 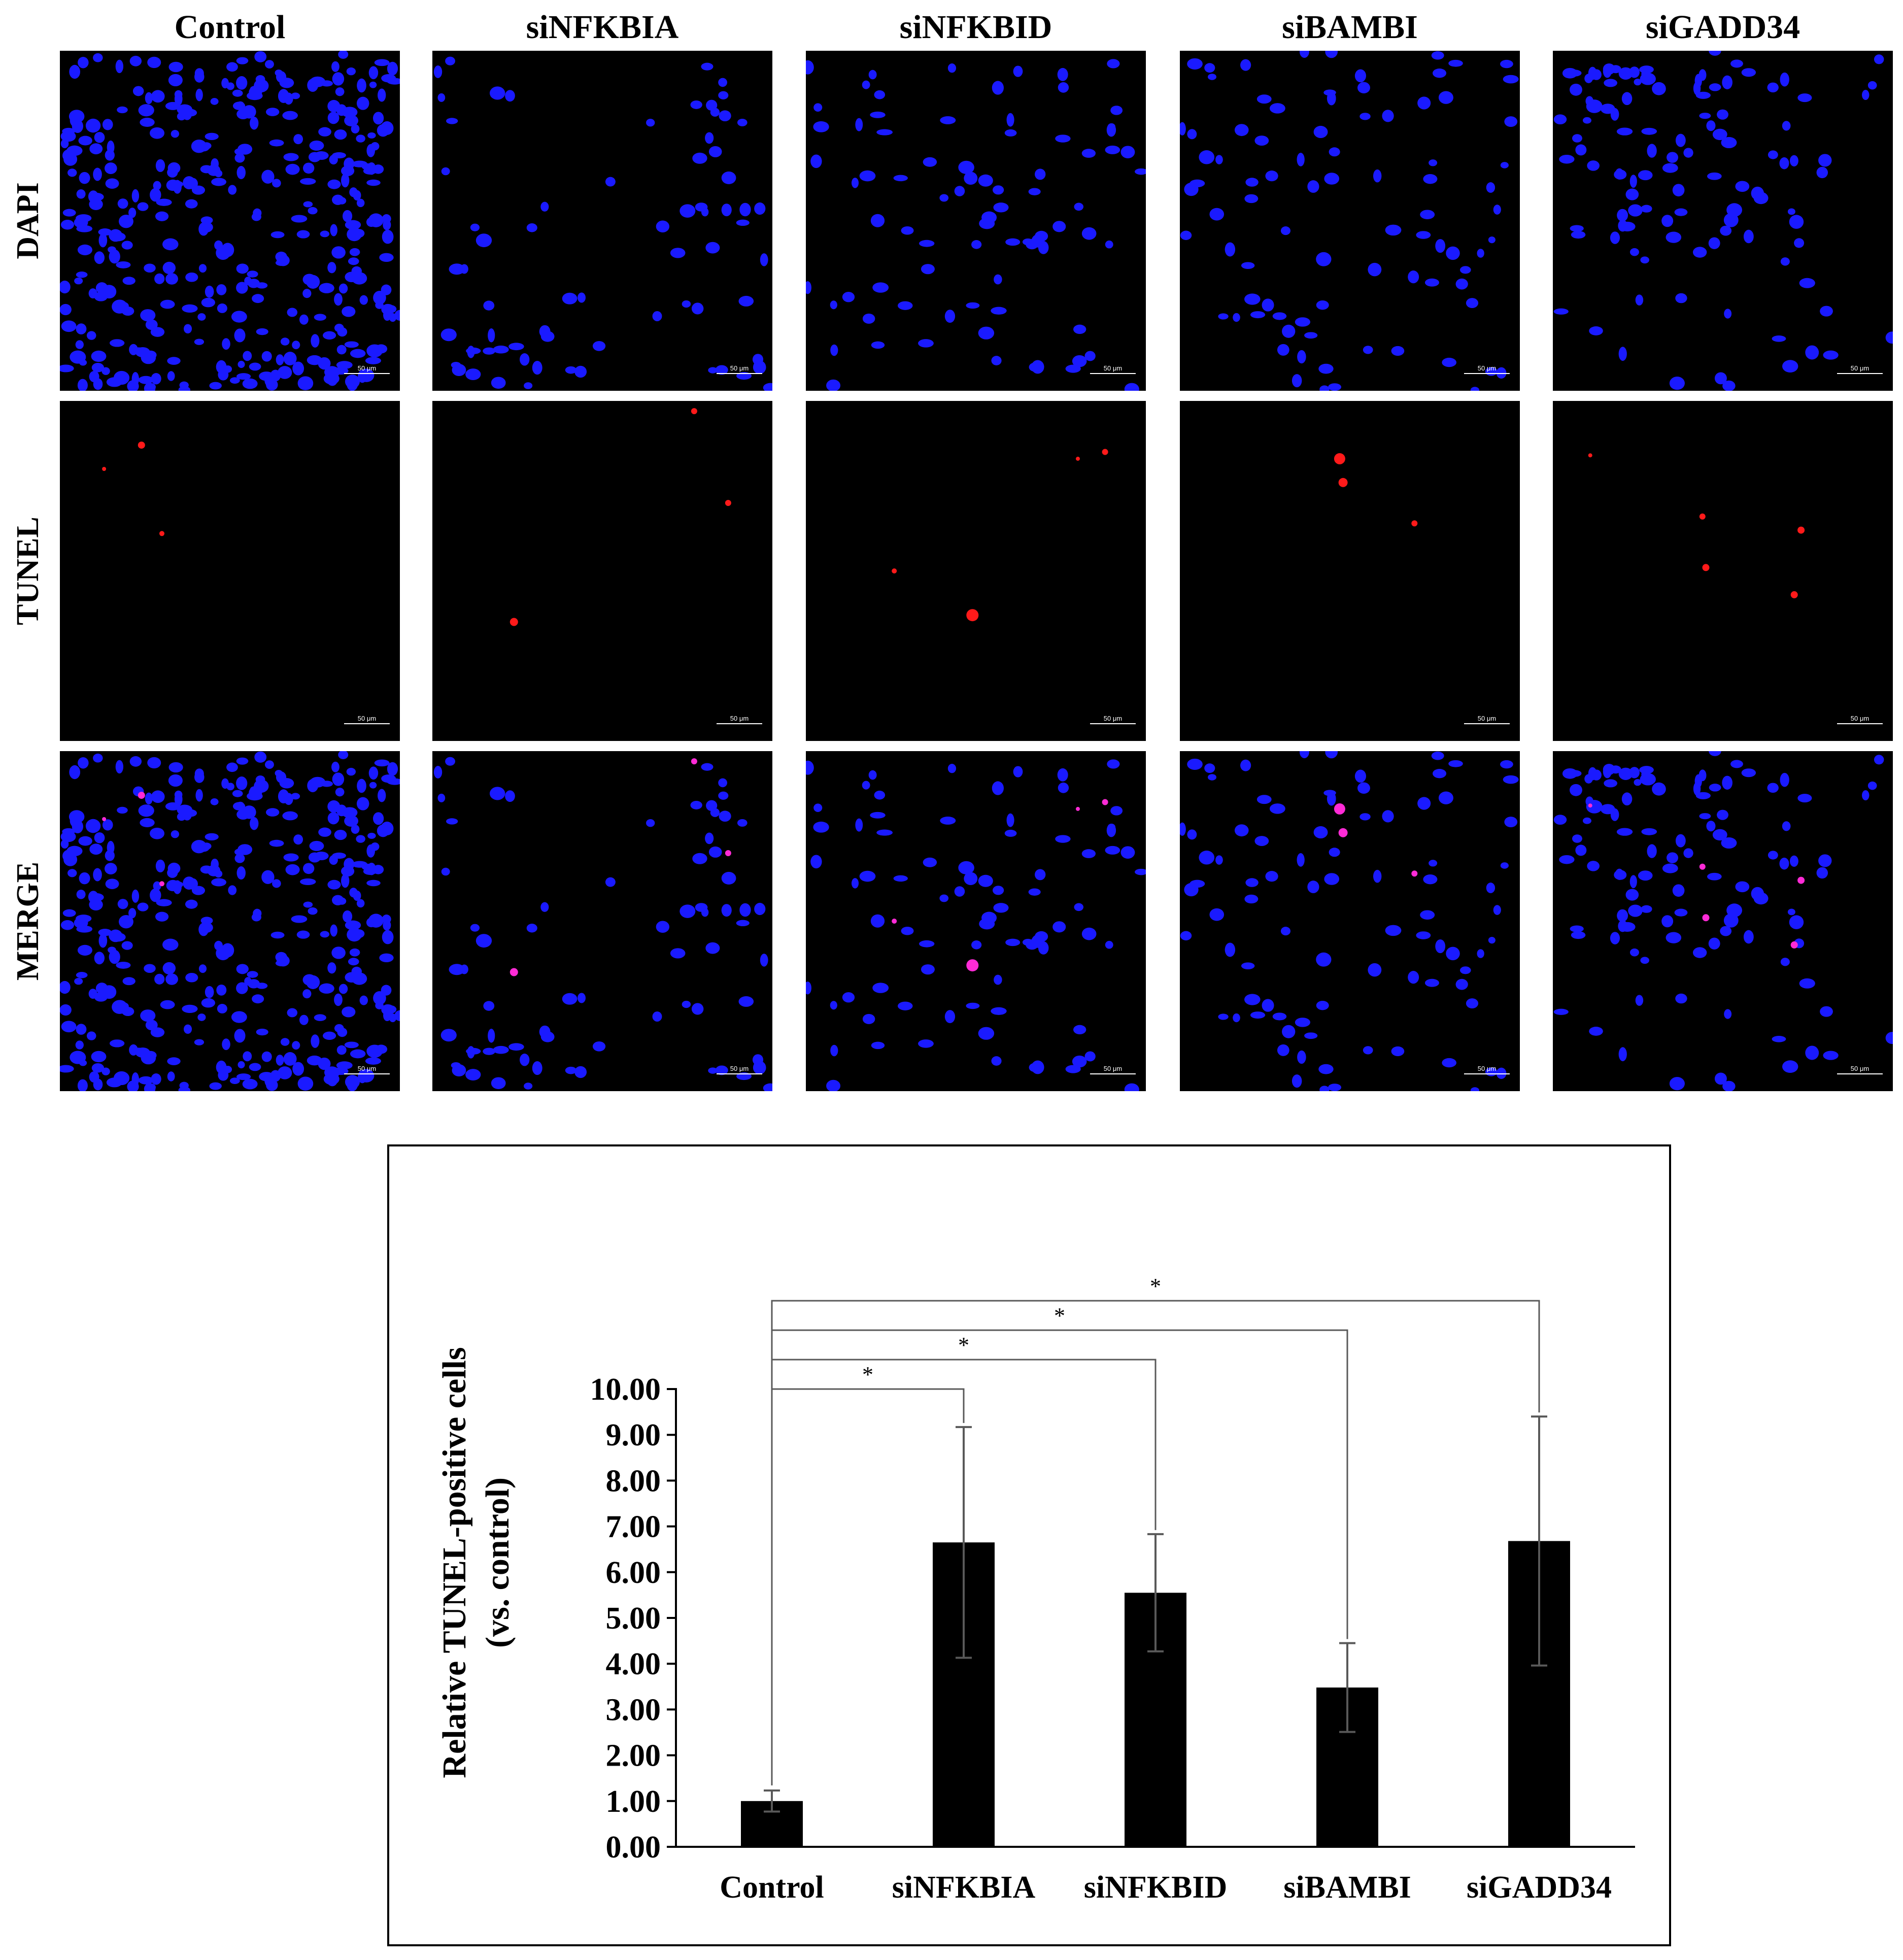 I want to click on panel-merge-sigadd34: 50 μm, so click(x=1723, y=921).